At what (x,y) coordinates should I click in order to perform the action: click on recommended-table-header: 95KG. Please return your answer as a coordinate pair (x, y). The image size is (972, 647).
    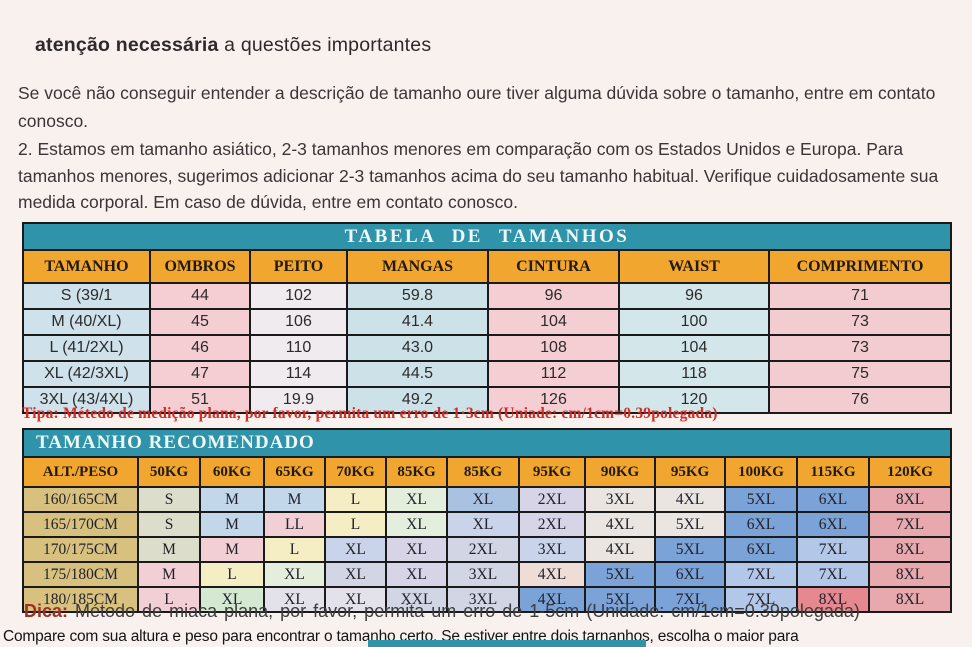
    Looking at the image, I should click on (552, 472).